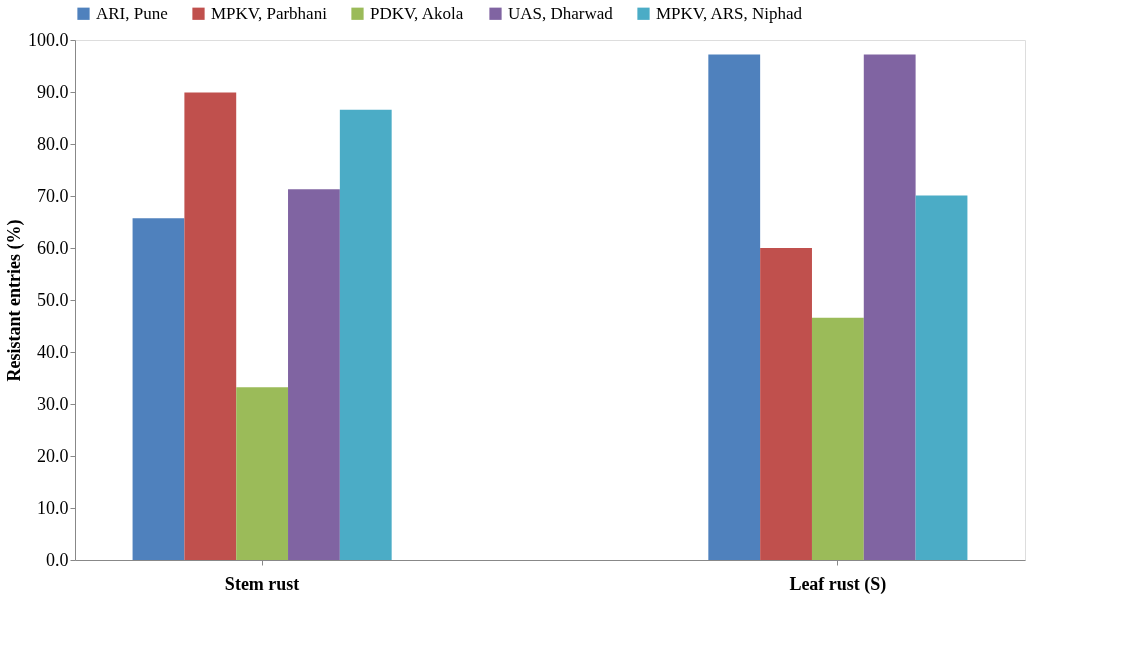  Describe the element at coordinates (48, 39) in the screenshot. I see `y-tick-label: 100.0` at that location.